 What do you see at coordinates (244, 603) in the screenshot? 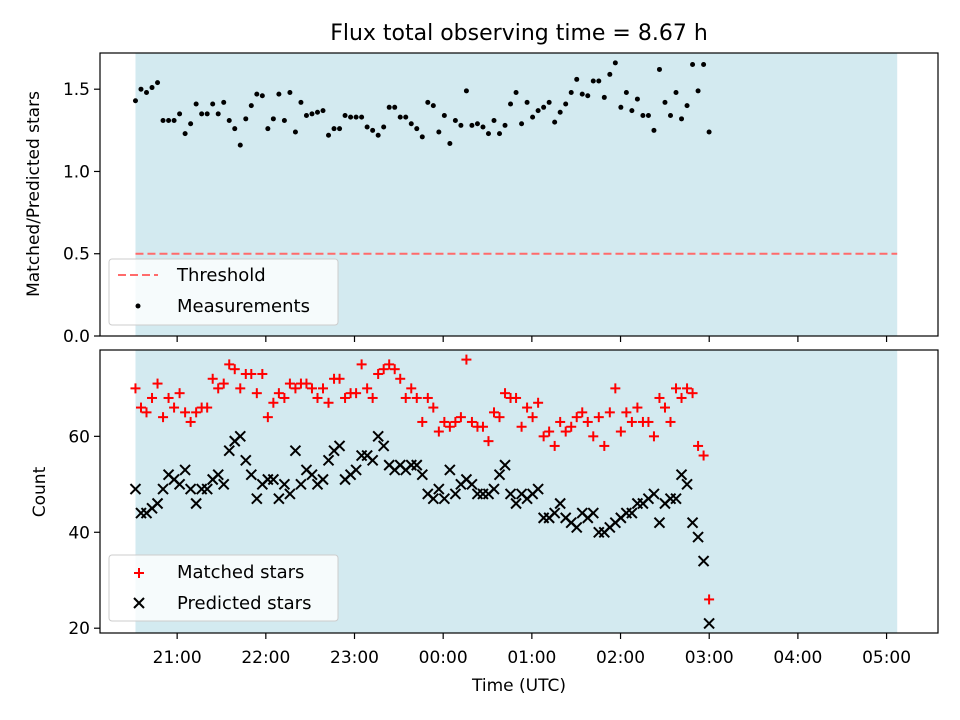
I see `legend-predicted-label: Predicted stars` at bounding box center [244, 603].